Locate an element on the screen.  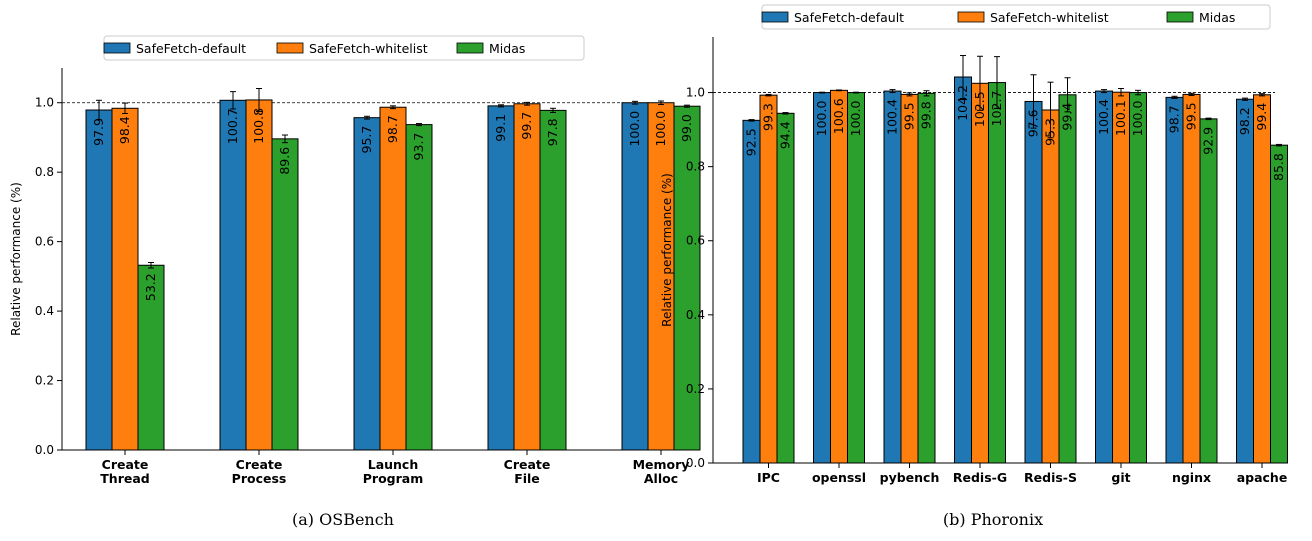
x-tick-label: apache is located at coordinates (1262, 477).